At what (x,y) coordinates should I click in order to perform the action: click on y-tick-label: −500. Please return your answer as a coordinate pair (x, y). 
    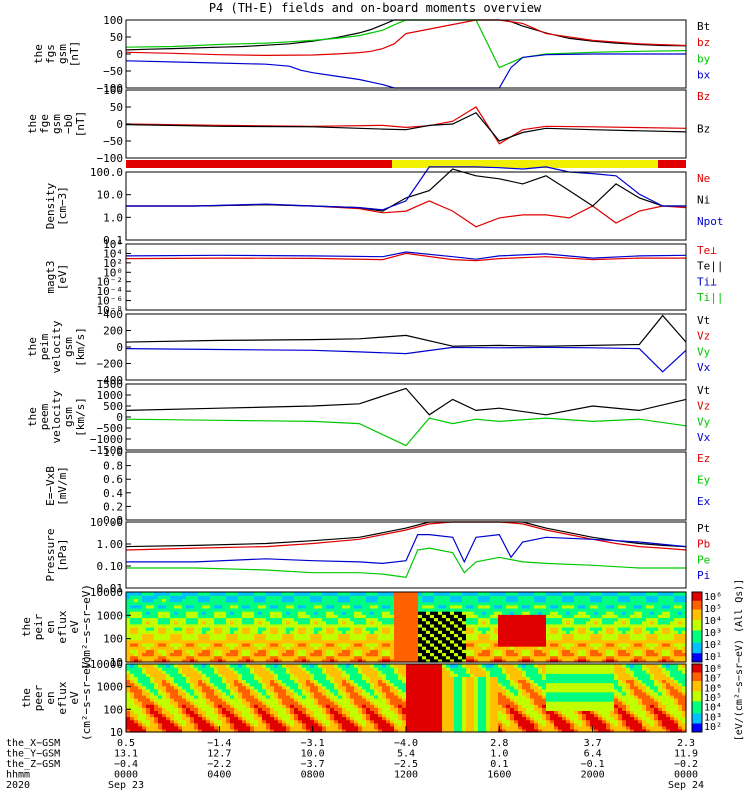
    Looking at the image, I should click on (110, 428).